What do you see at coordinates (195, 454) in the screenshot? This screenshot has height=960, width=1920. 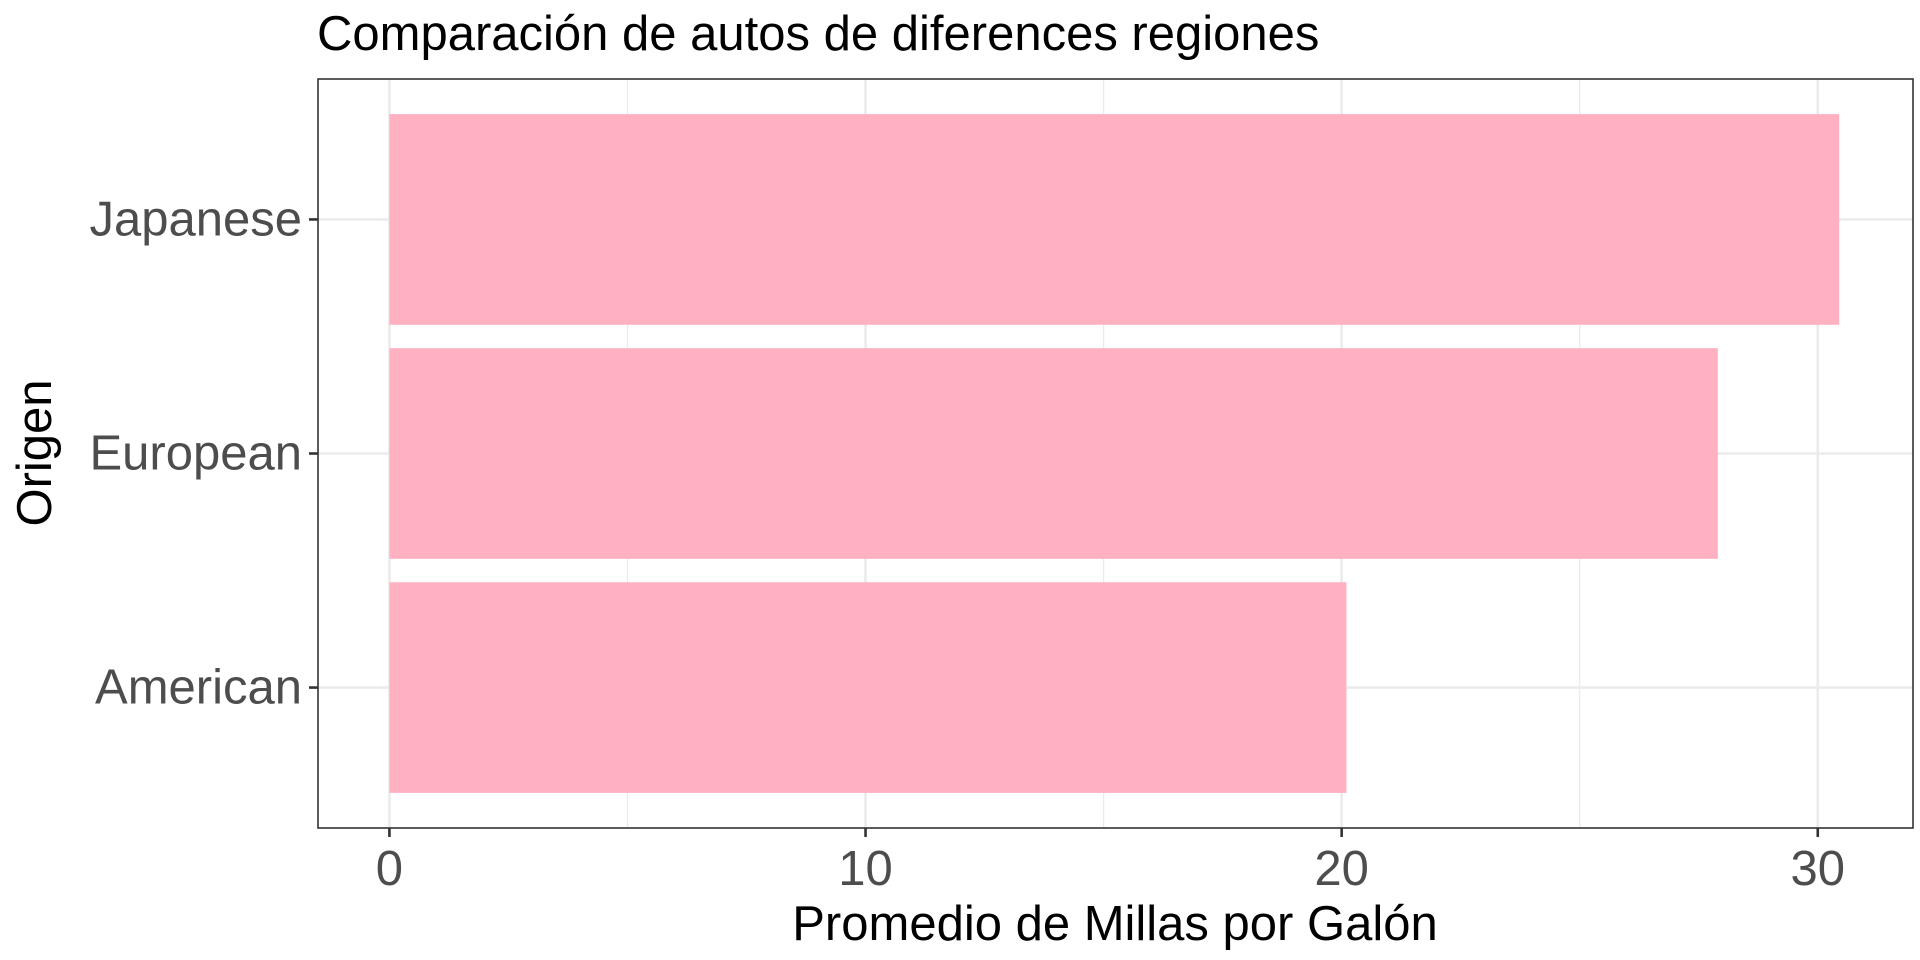 I see `y-tick-label: European` at bounding box center [195, 454].